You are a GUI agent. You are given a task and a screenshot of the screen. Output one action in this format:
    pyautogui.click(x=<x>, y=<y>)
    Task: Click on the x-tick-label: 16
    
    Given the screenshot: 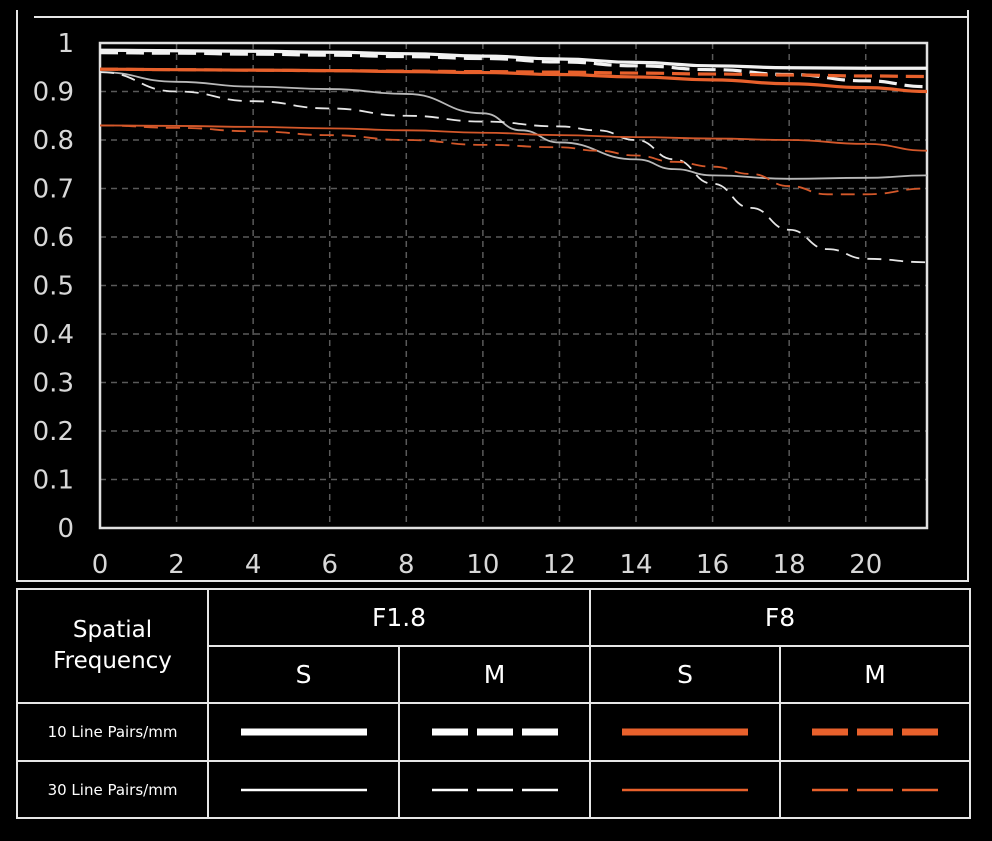 What is the action you would take?
    pyautogui.click(x=712, y=565)
    